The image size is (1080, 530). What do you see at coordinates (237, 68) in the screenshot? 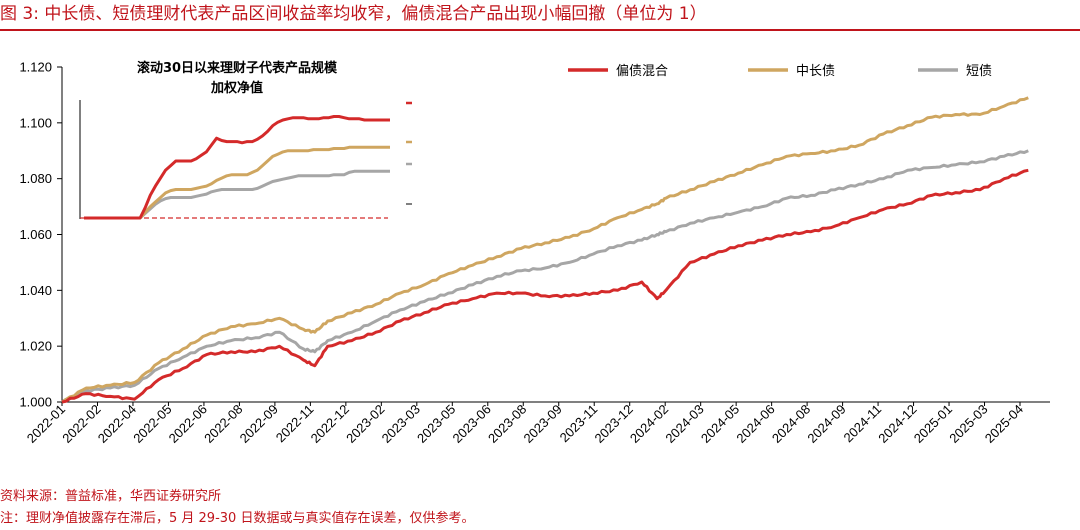
I see `inset-title: 滚动30日以来理财子代表产品规模` at bounding box center [237, 68].